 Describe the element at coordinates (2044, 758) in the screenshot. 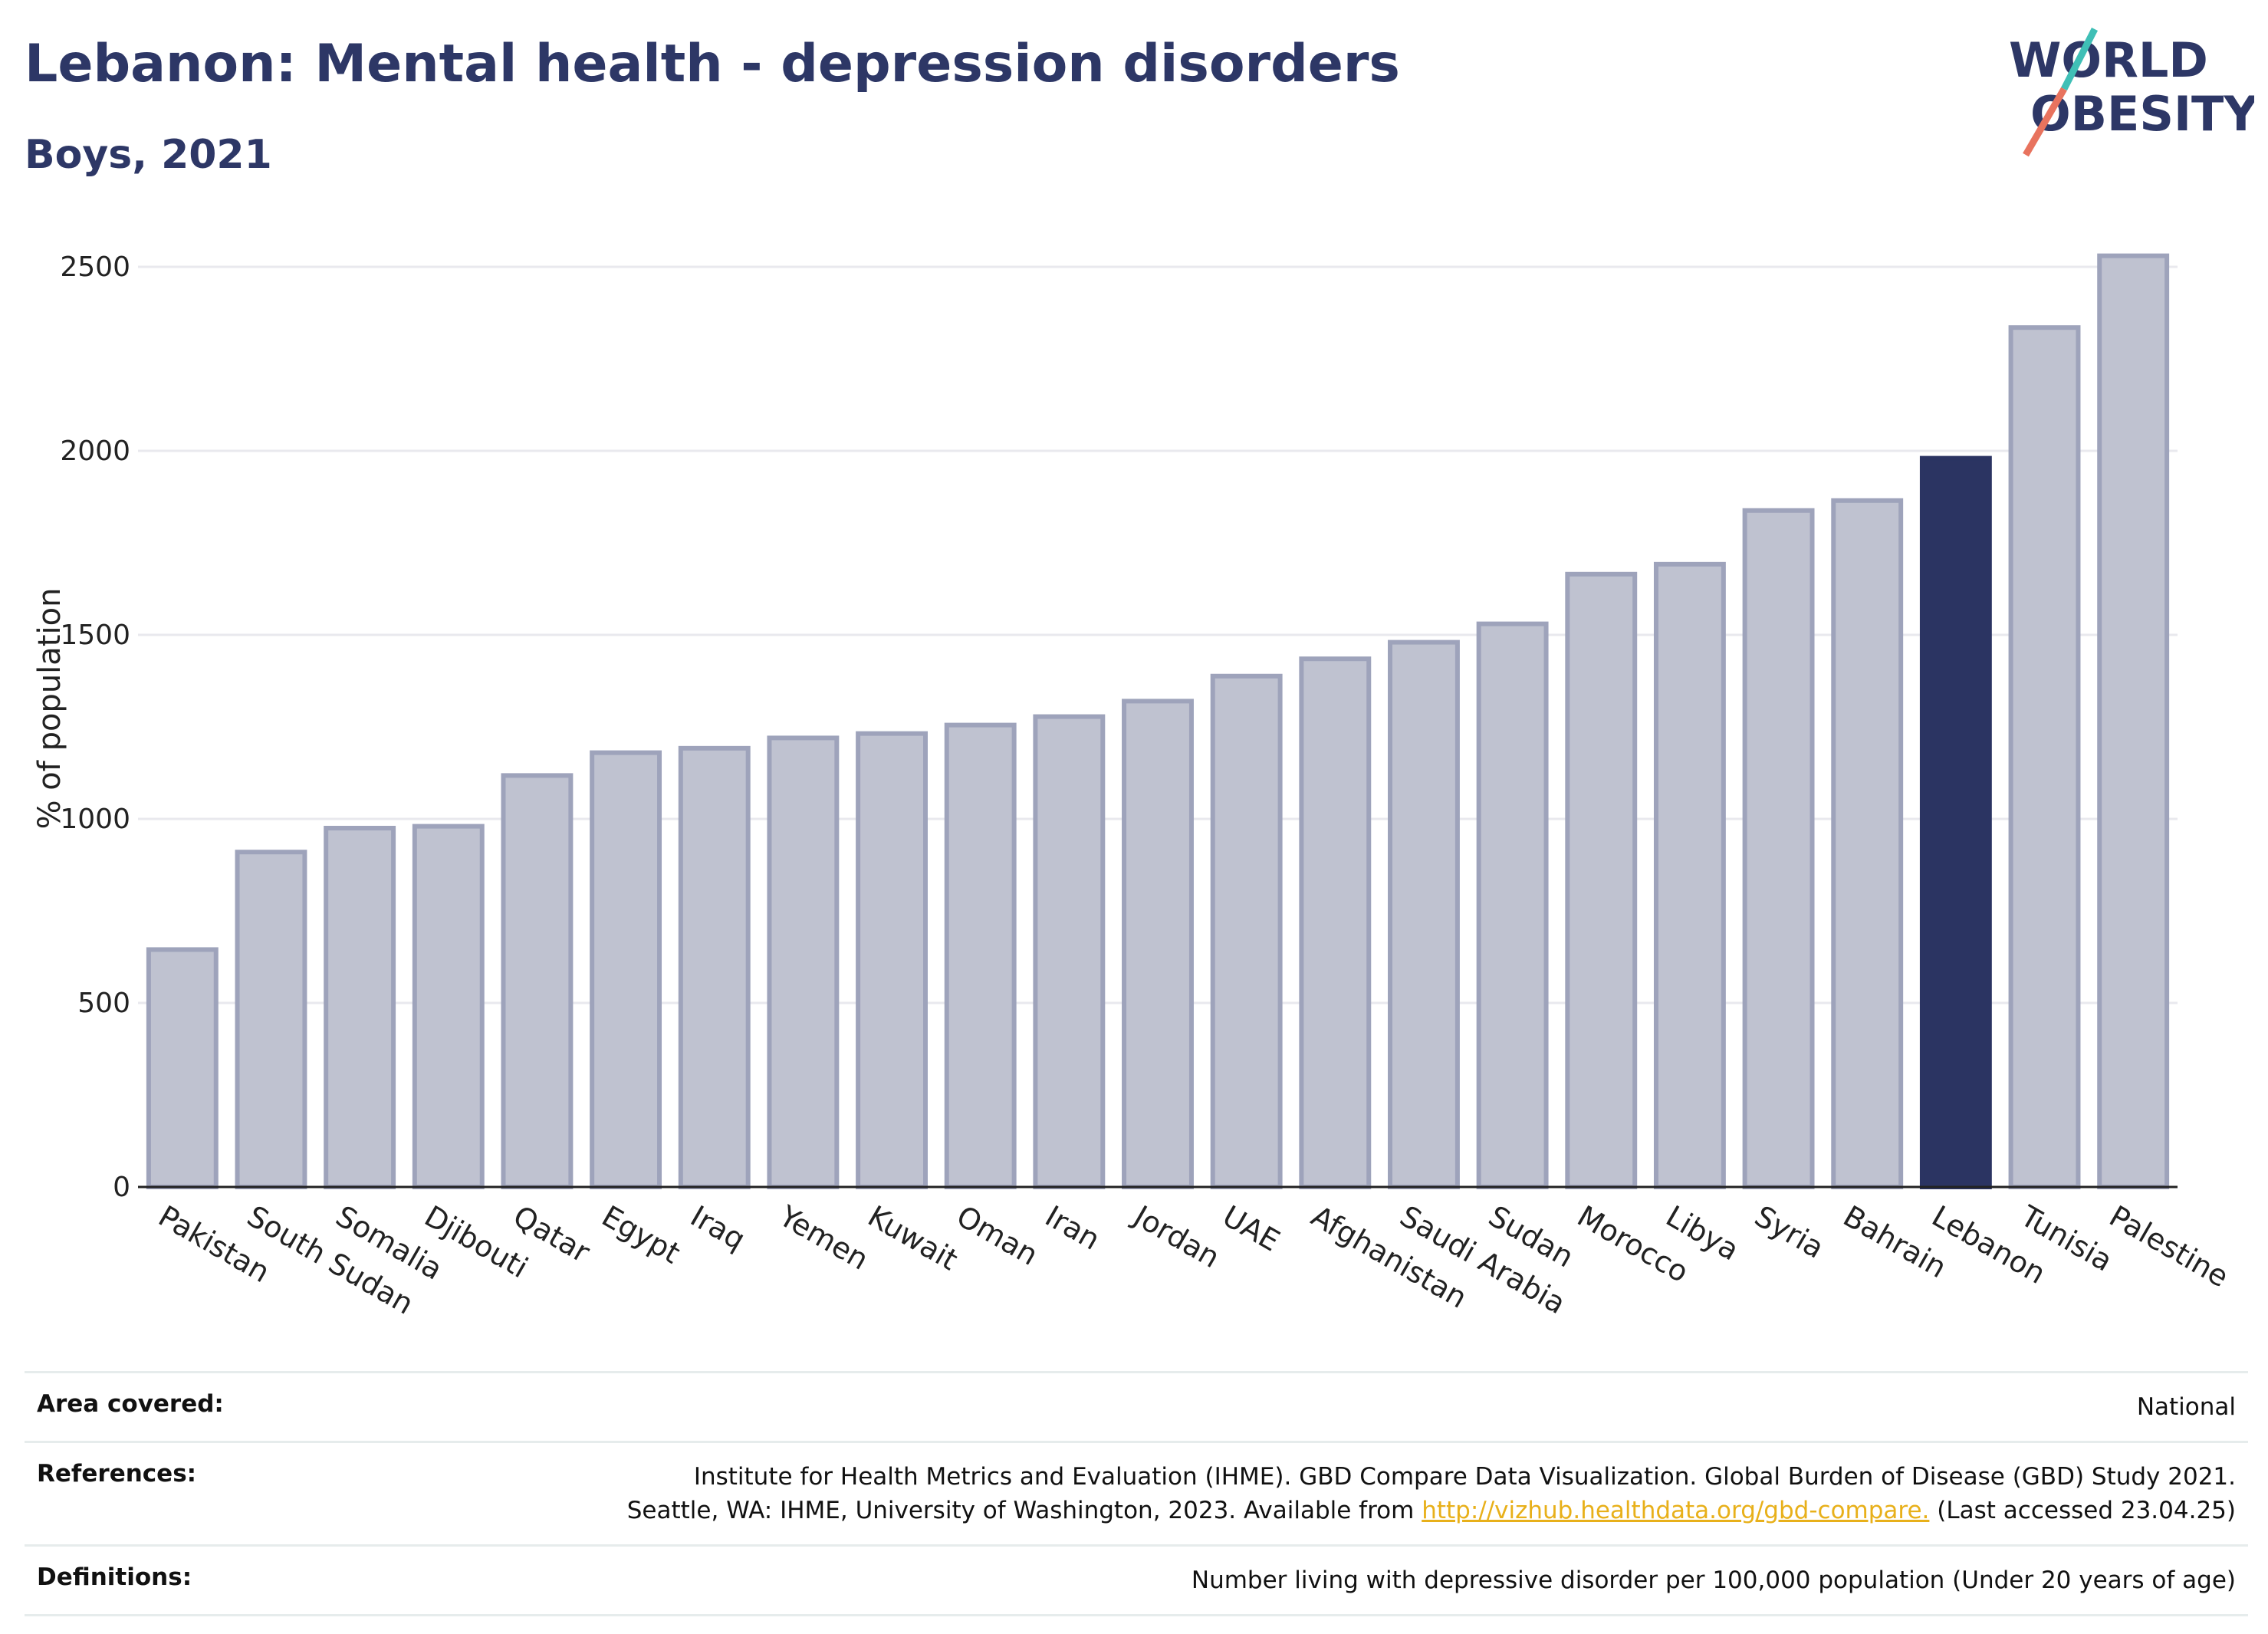

I see `bar-tunisia` at that location.